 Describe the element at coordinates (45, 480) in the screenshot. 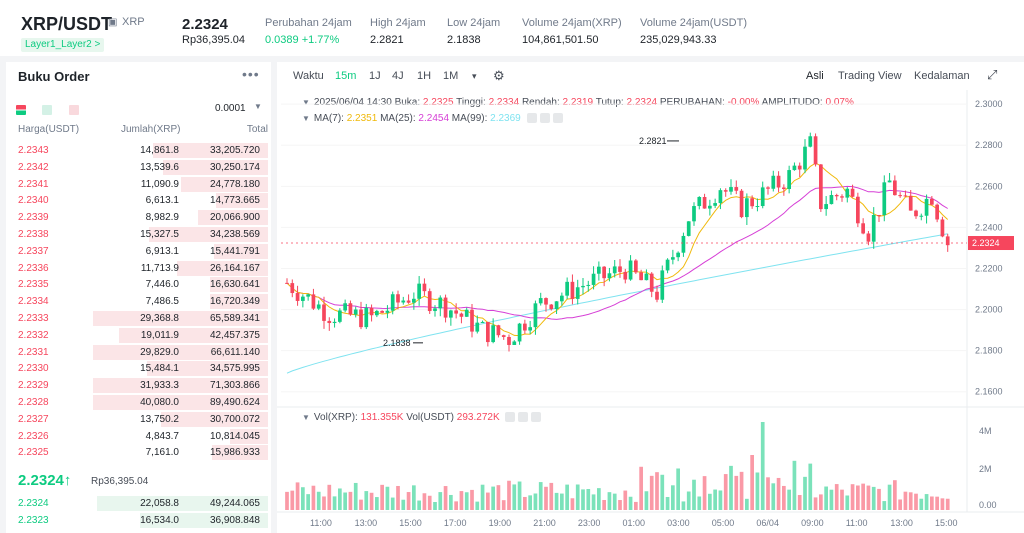

I see `mid-price: 2.2324↑` at that location.